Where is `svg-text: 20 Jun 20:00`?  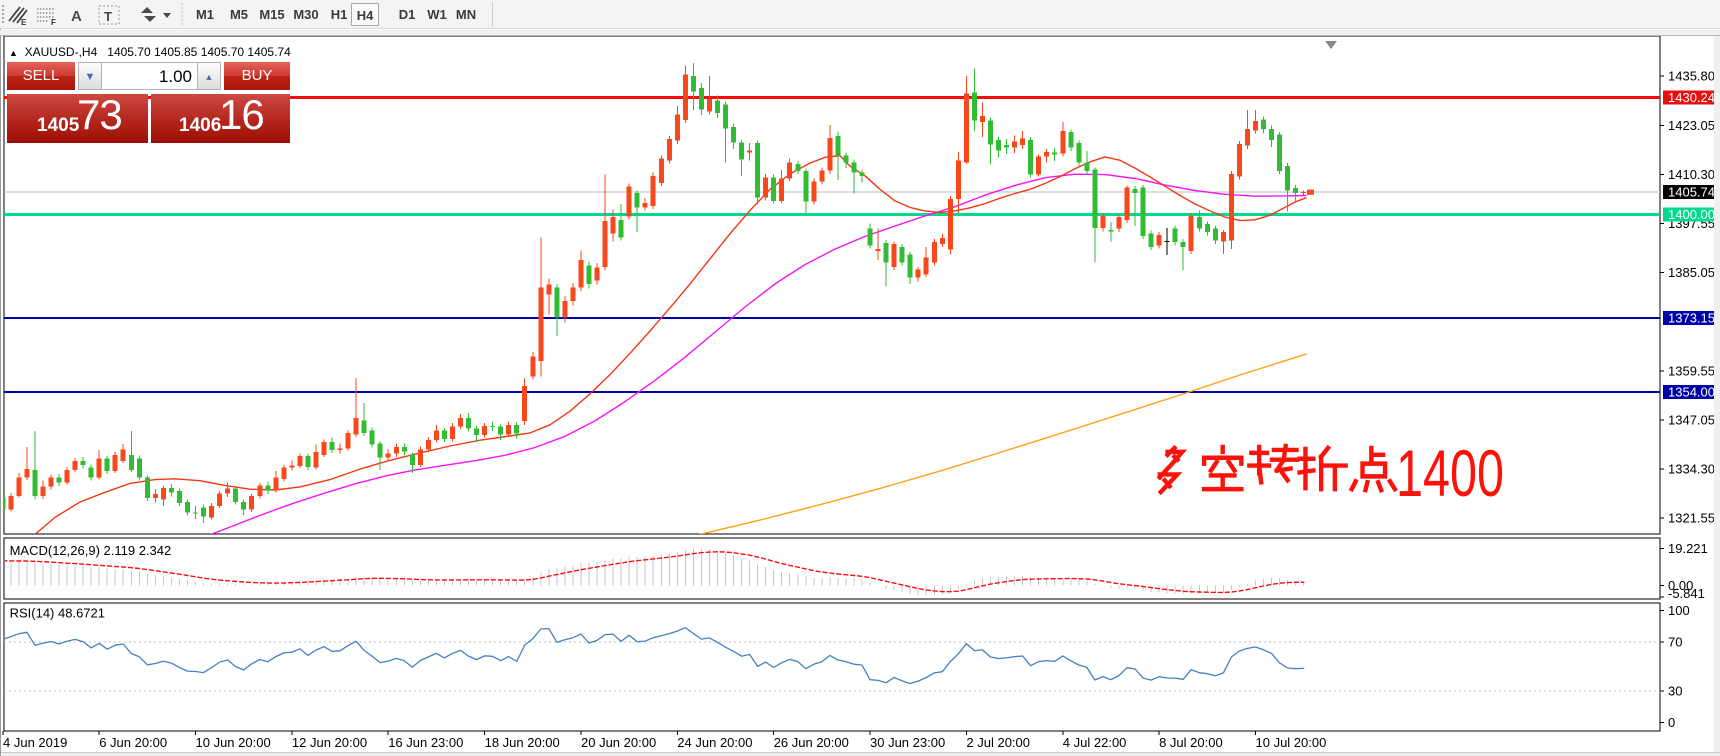
svg-text: 20 Jun 20:00 is located at coordinates (618, 742).